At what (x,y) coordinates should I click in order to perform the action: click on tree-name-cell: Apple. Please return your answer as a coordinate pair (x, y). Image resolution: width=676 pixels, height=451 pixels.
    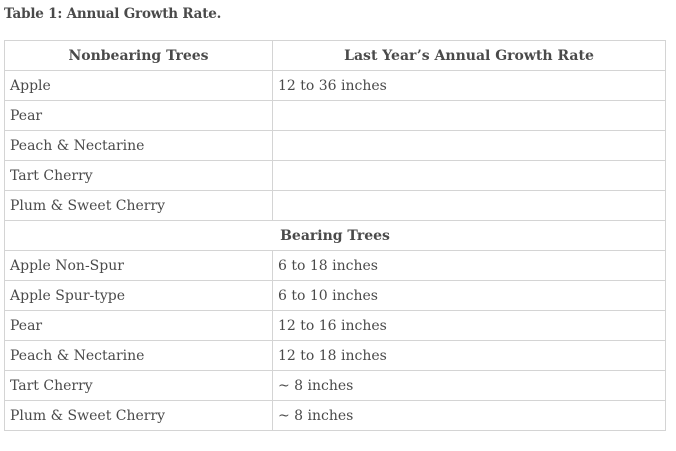
    Looking at the image, I should click on (138, 85).